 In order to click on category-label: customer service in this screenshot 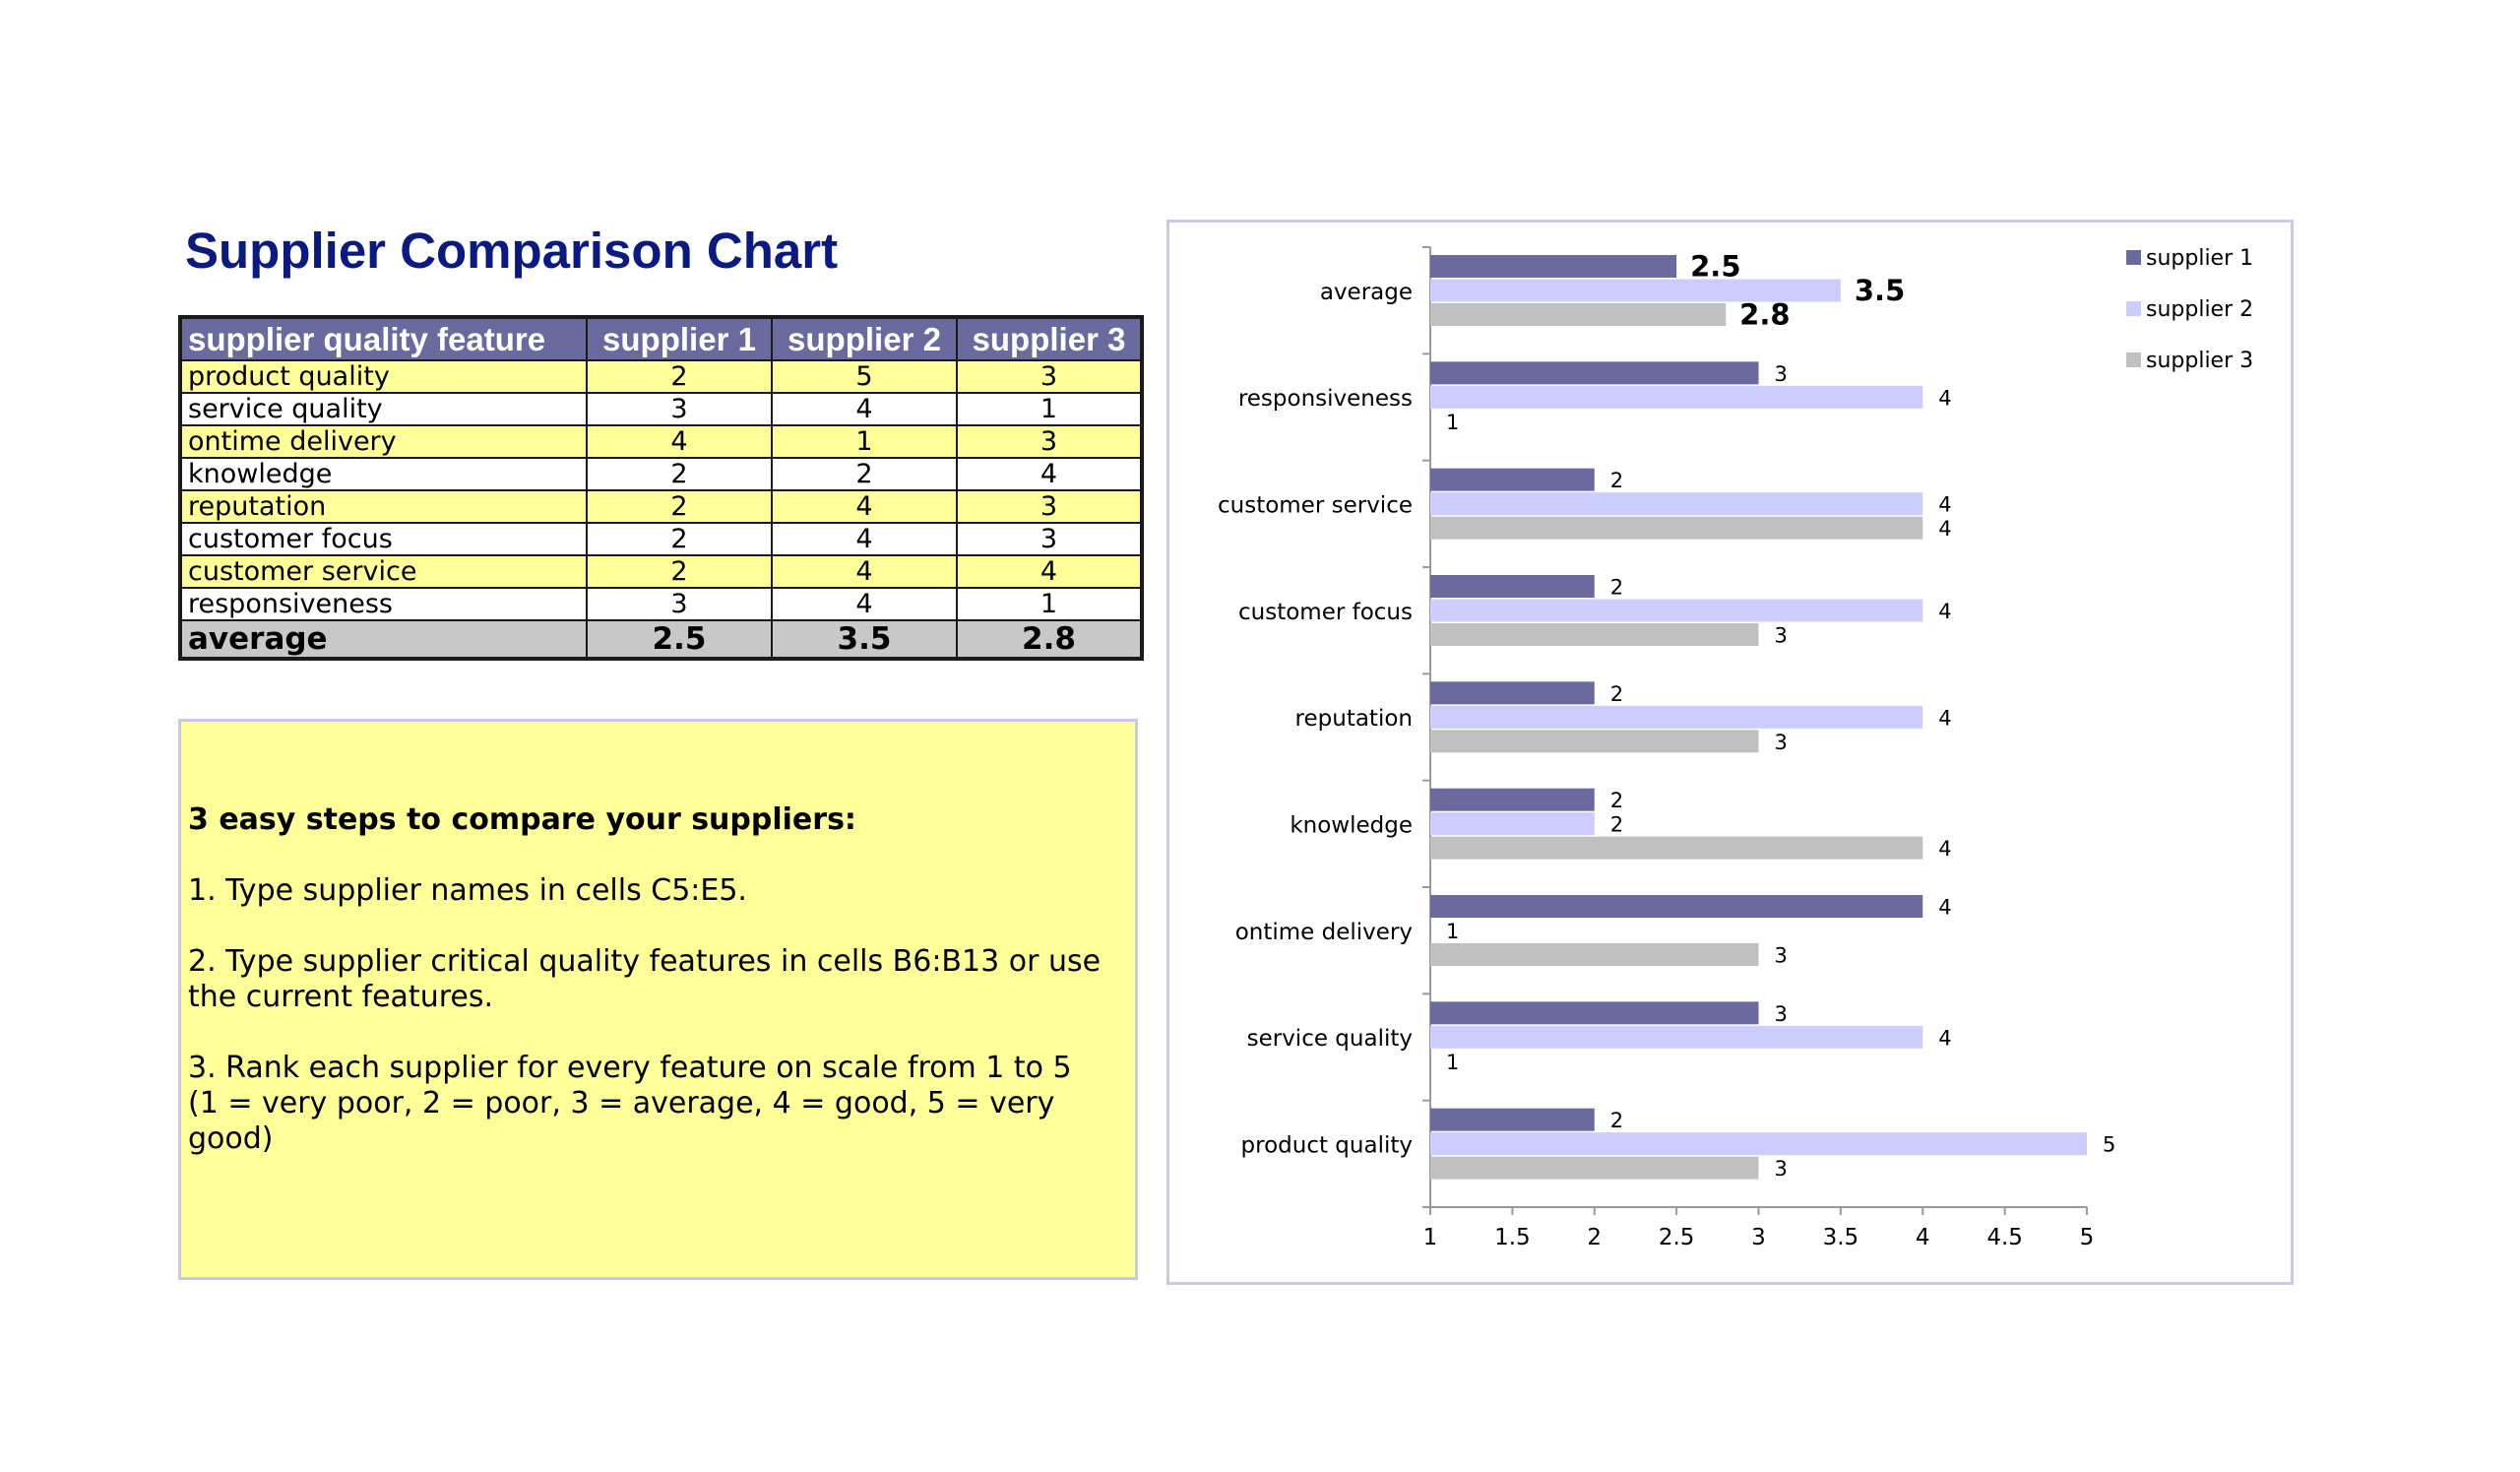, I will do `click(1315, 505)`.